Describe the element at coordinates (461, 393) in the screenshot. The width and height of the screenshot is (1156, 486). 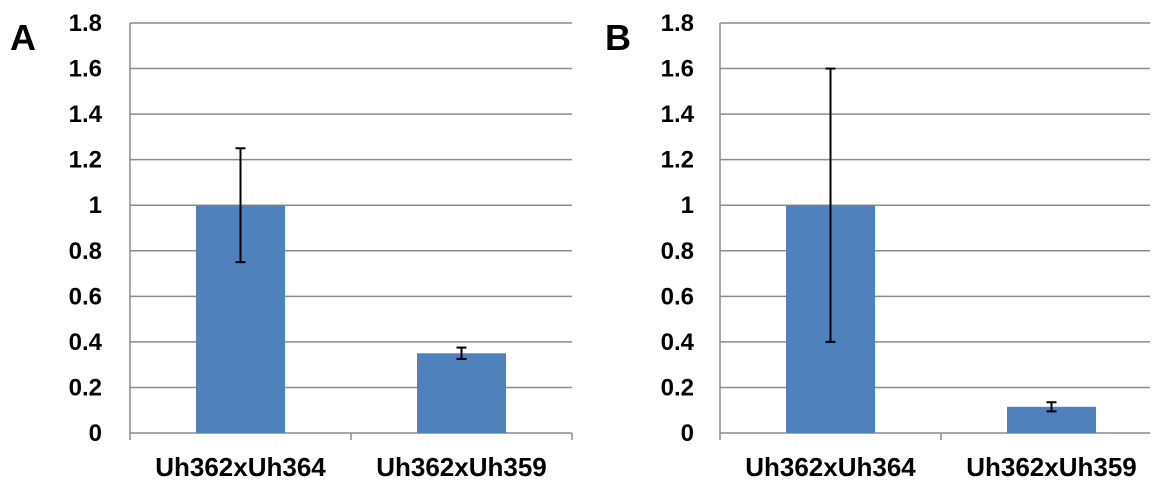
I see `bar` at that location.